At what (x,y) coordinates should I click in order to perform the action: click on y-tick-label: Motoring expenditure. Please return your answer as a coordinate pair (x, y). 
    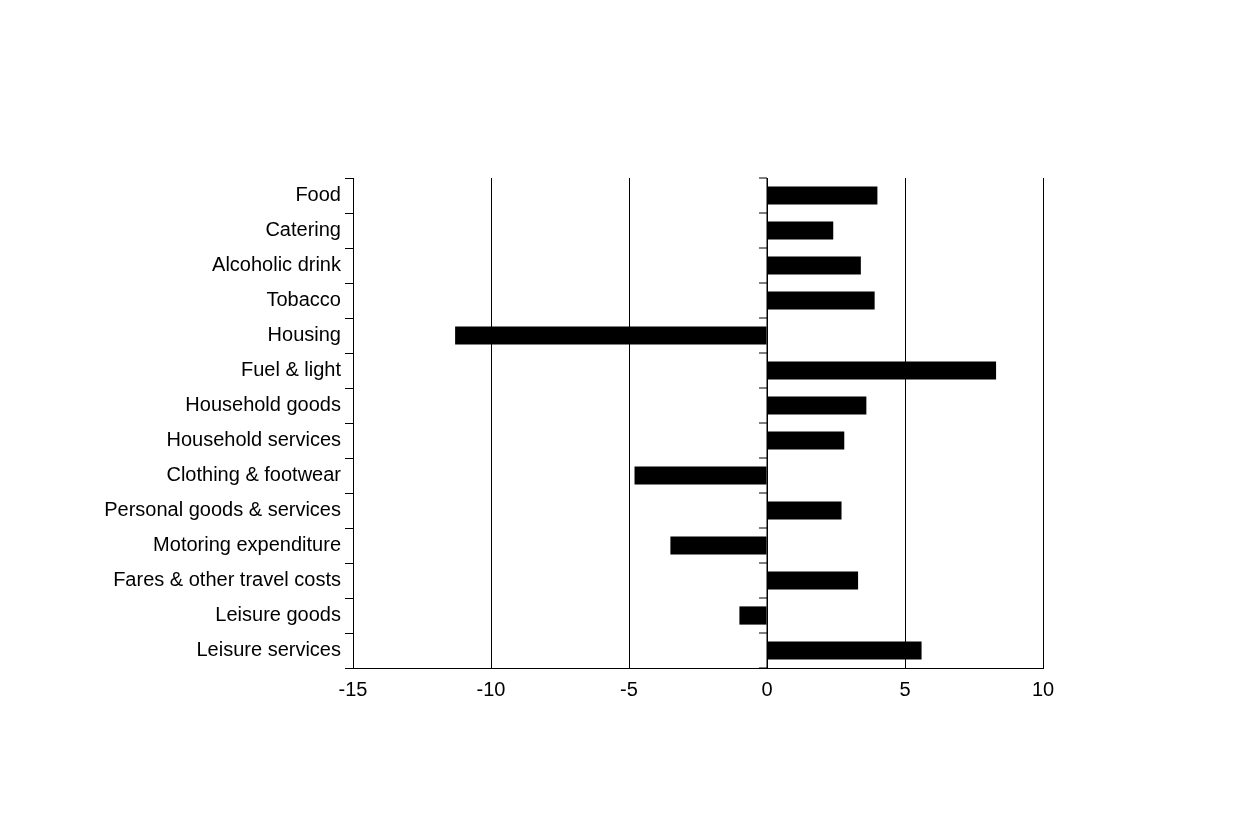
    Looking at the image, I should click on (247, 544).